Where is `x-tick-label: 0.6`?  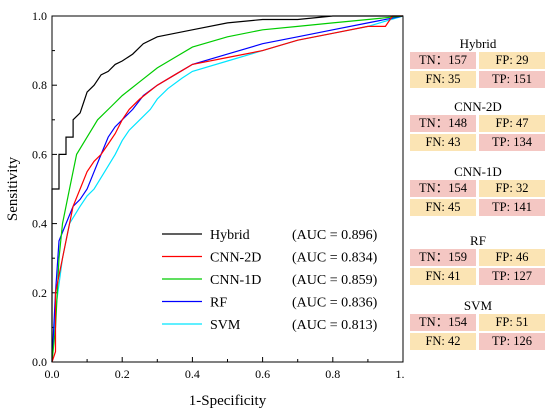 x-tick-label: 0.6 is located at coordinates (262, 374).